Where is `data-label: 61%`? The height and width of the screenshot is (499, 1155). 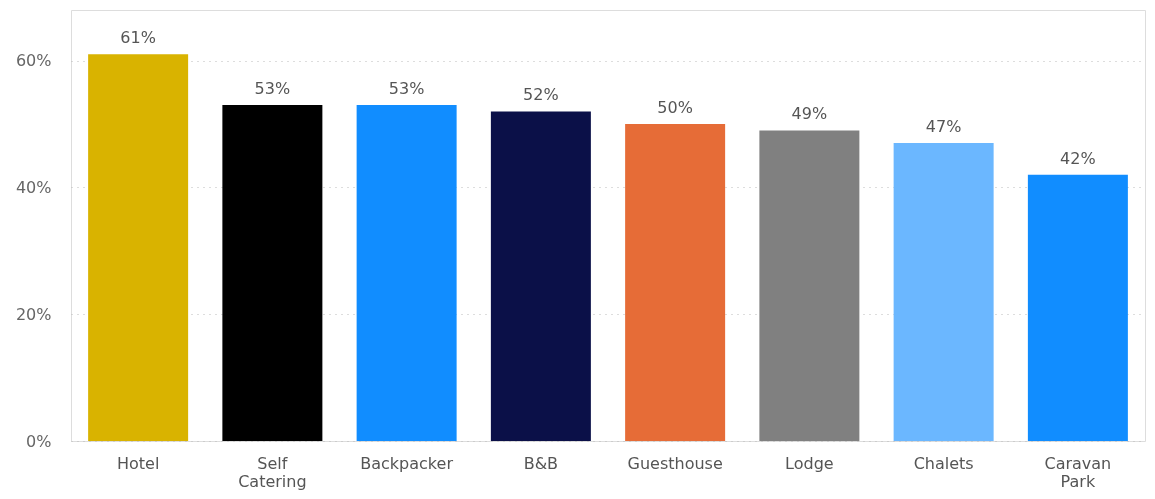 data-label: 61% is located at coordinates (138, 38).